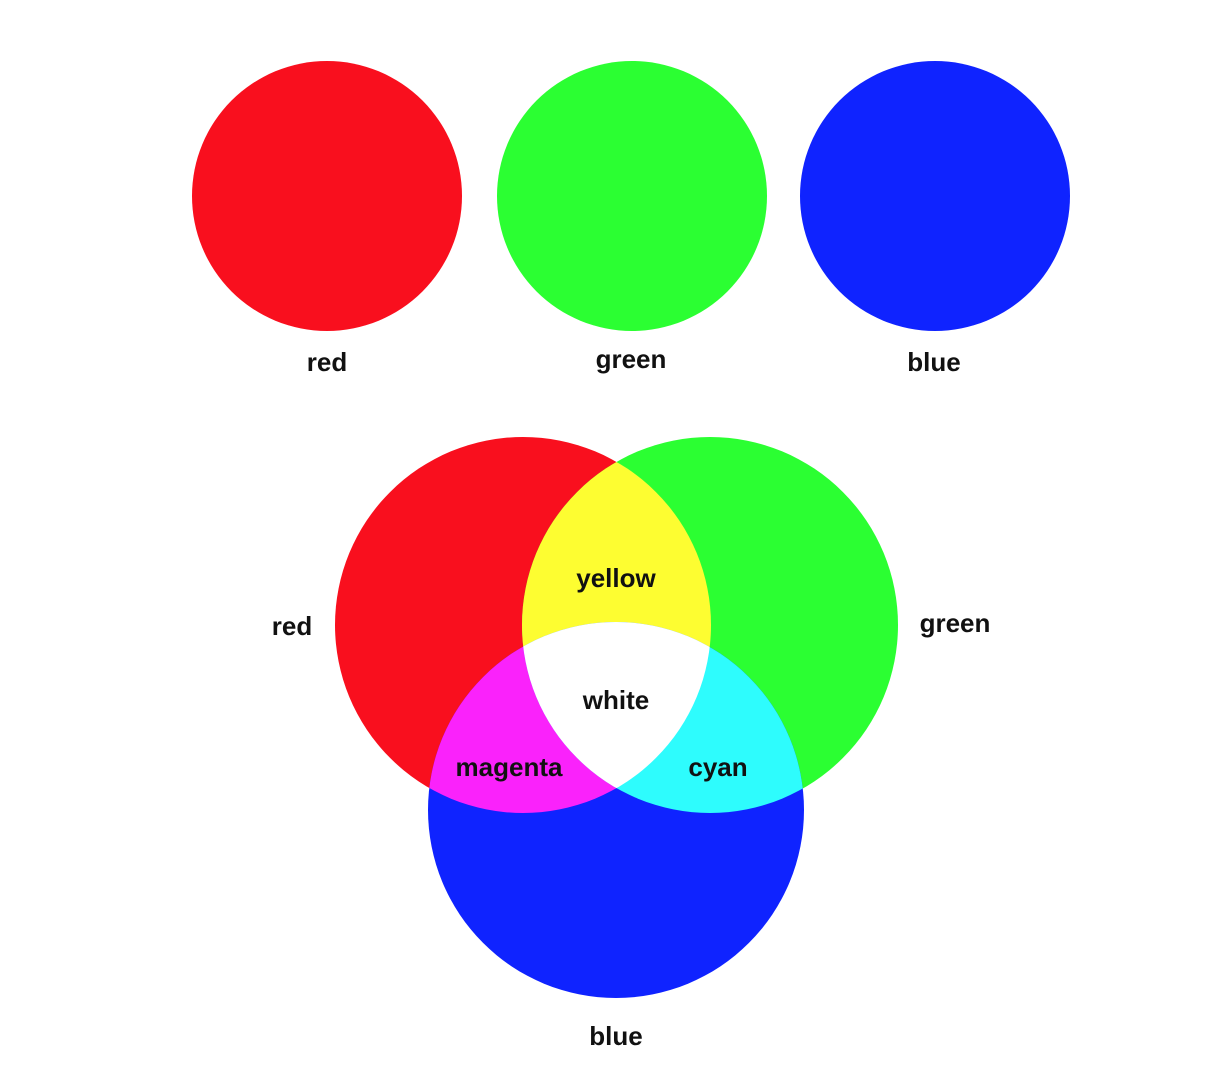  Describe the element at coordinates (632, 196) in the screenshot. I see `green-circle` at that location.